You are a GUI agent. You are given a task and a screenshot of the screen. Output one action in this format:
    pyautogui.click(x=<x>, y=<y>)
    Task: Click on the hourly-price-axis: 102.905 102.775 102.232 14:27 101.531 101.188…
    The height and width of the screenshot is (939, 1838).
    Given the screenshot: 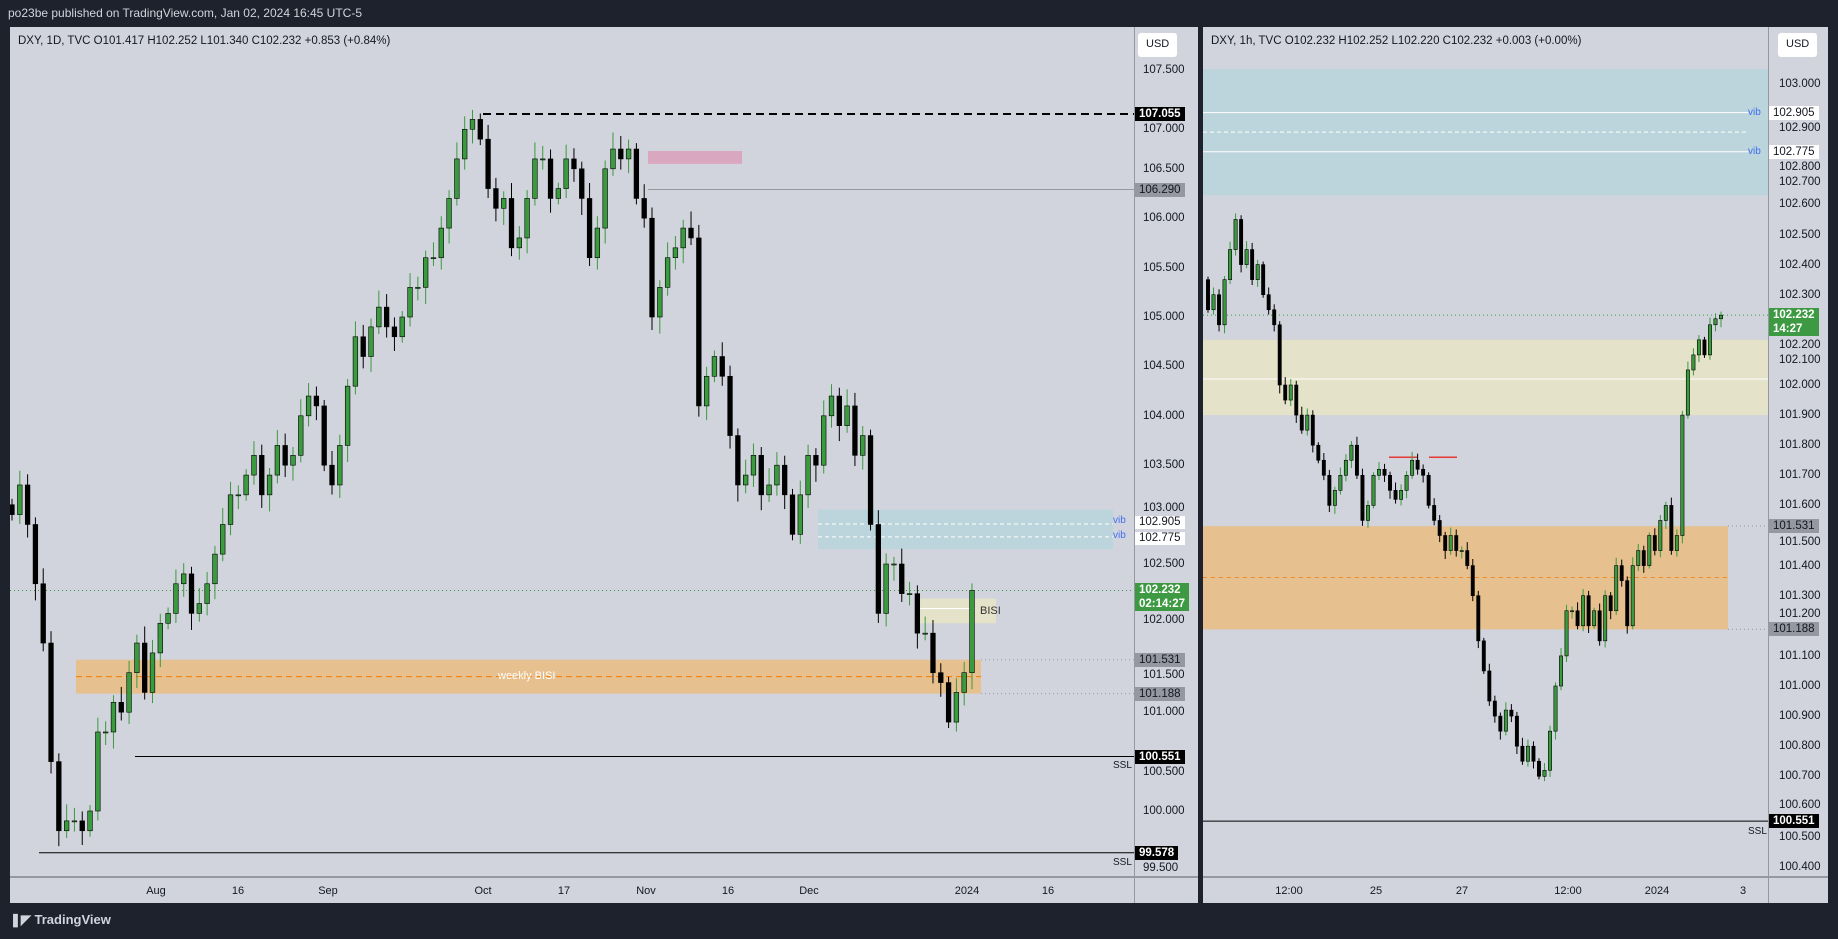 What is the action you would take?
    pyautogui.click(x=1798, y=465)
    